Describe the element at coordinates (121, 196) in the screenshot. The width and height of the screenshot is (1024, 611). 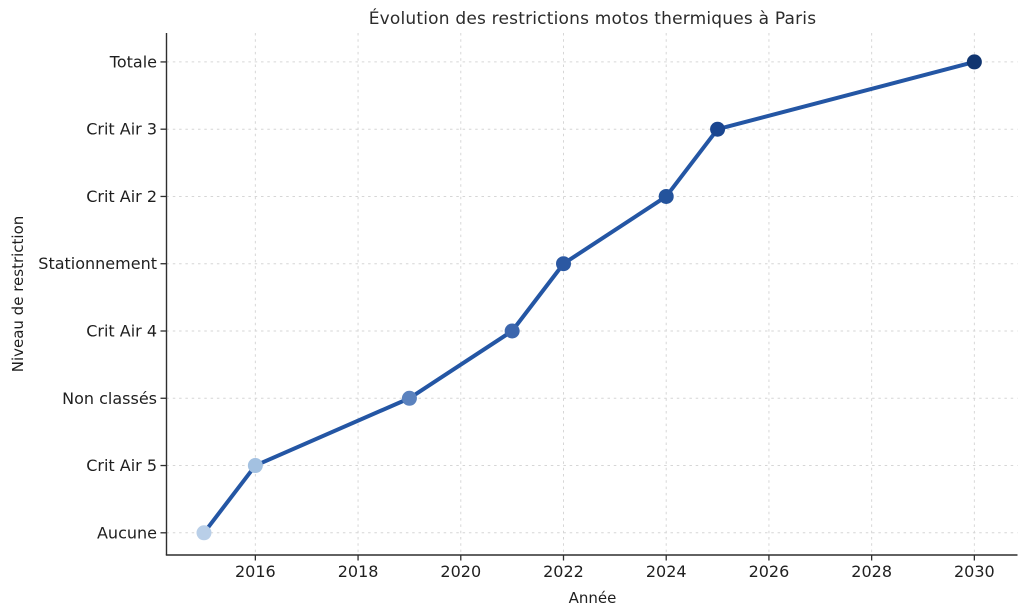
I see `y-tick-label: Crit Air 2` at that location.